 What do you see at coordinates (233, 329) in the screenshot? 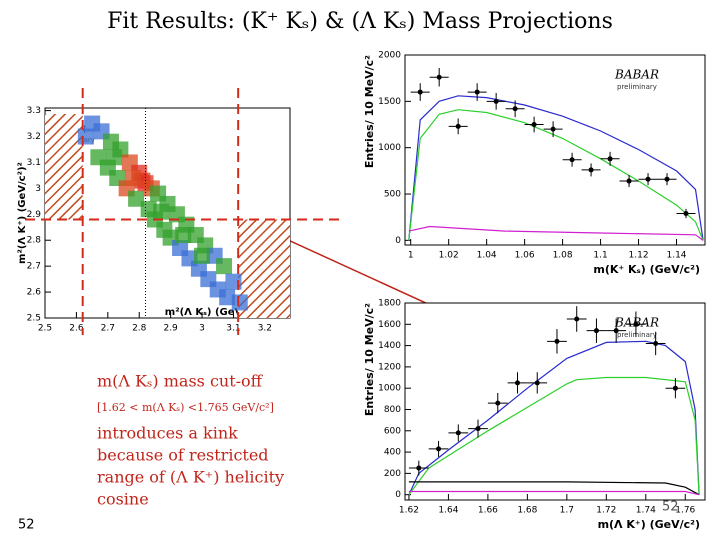
I see `x-tick-label: 3.1` at bounding box center [233, 329].